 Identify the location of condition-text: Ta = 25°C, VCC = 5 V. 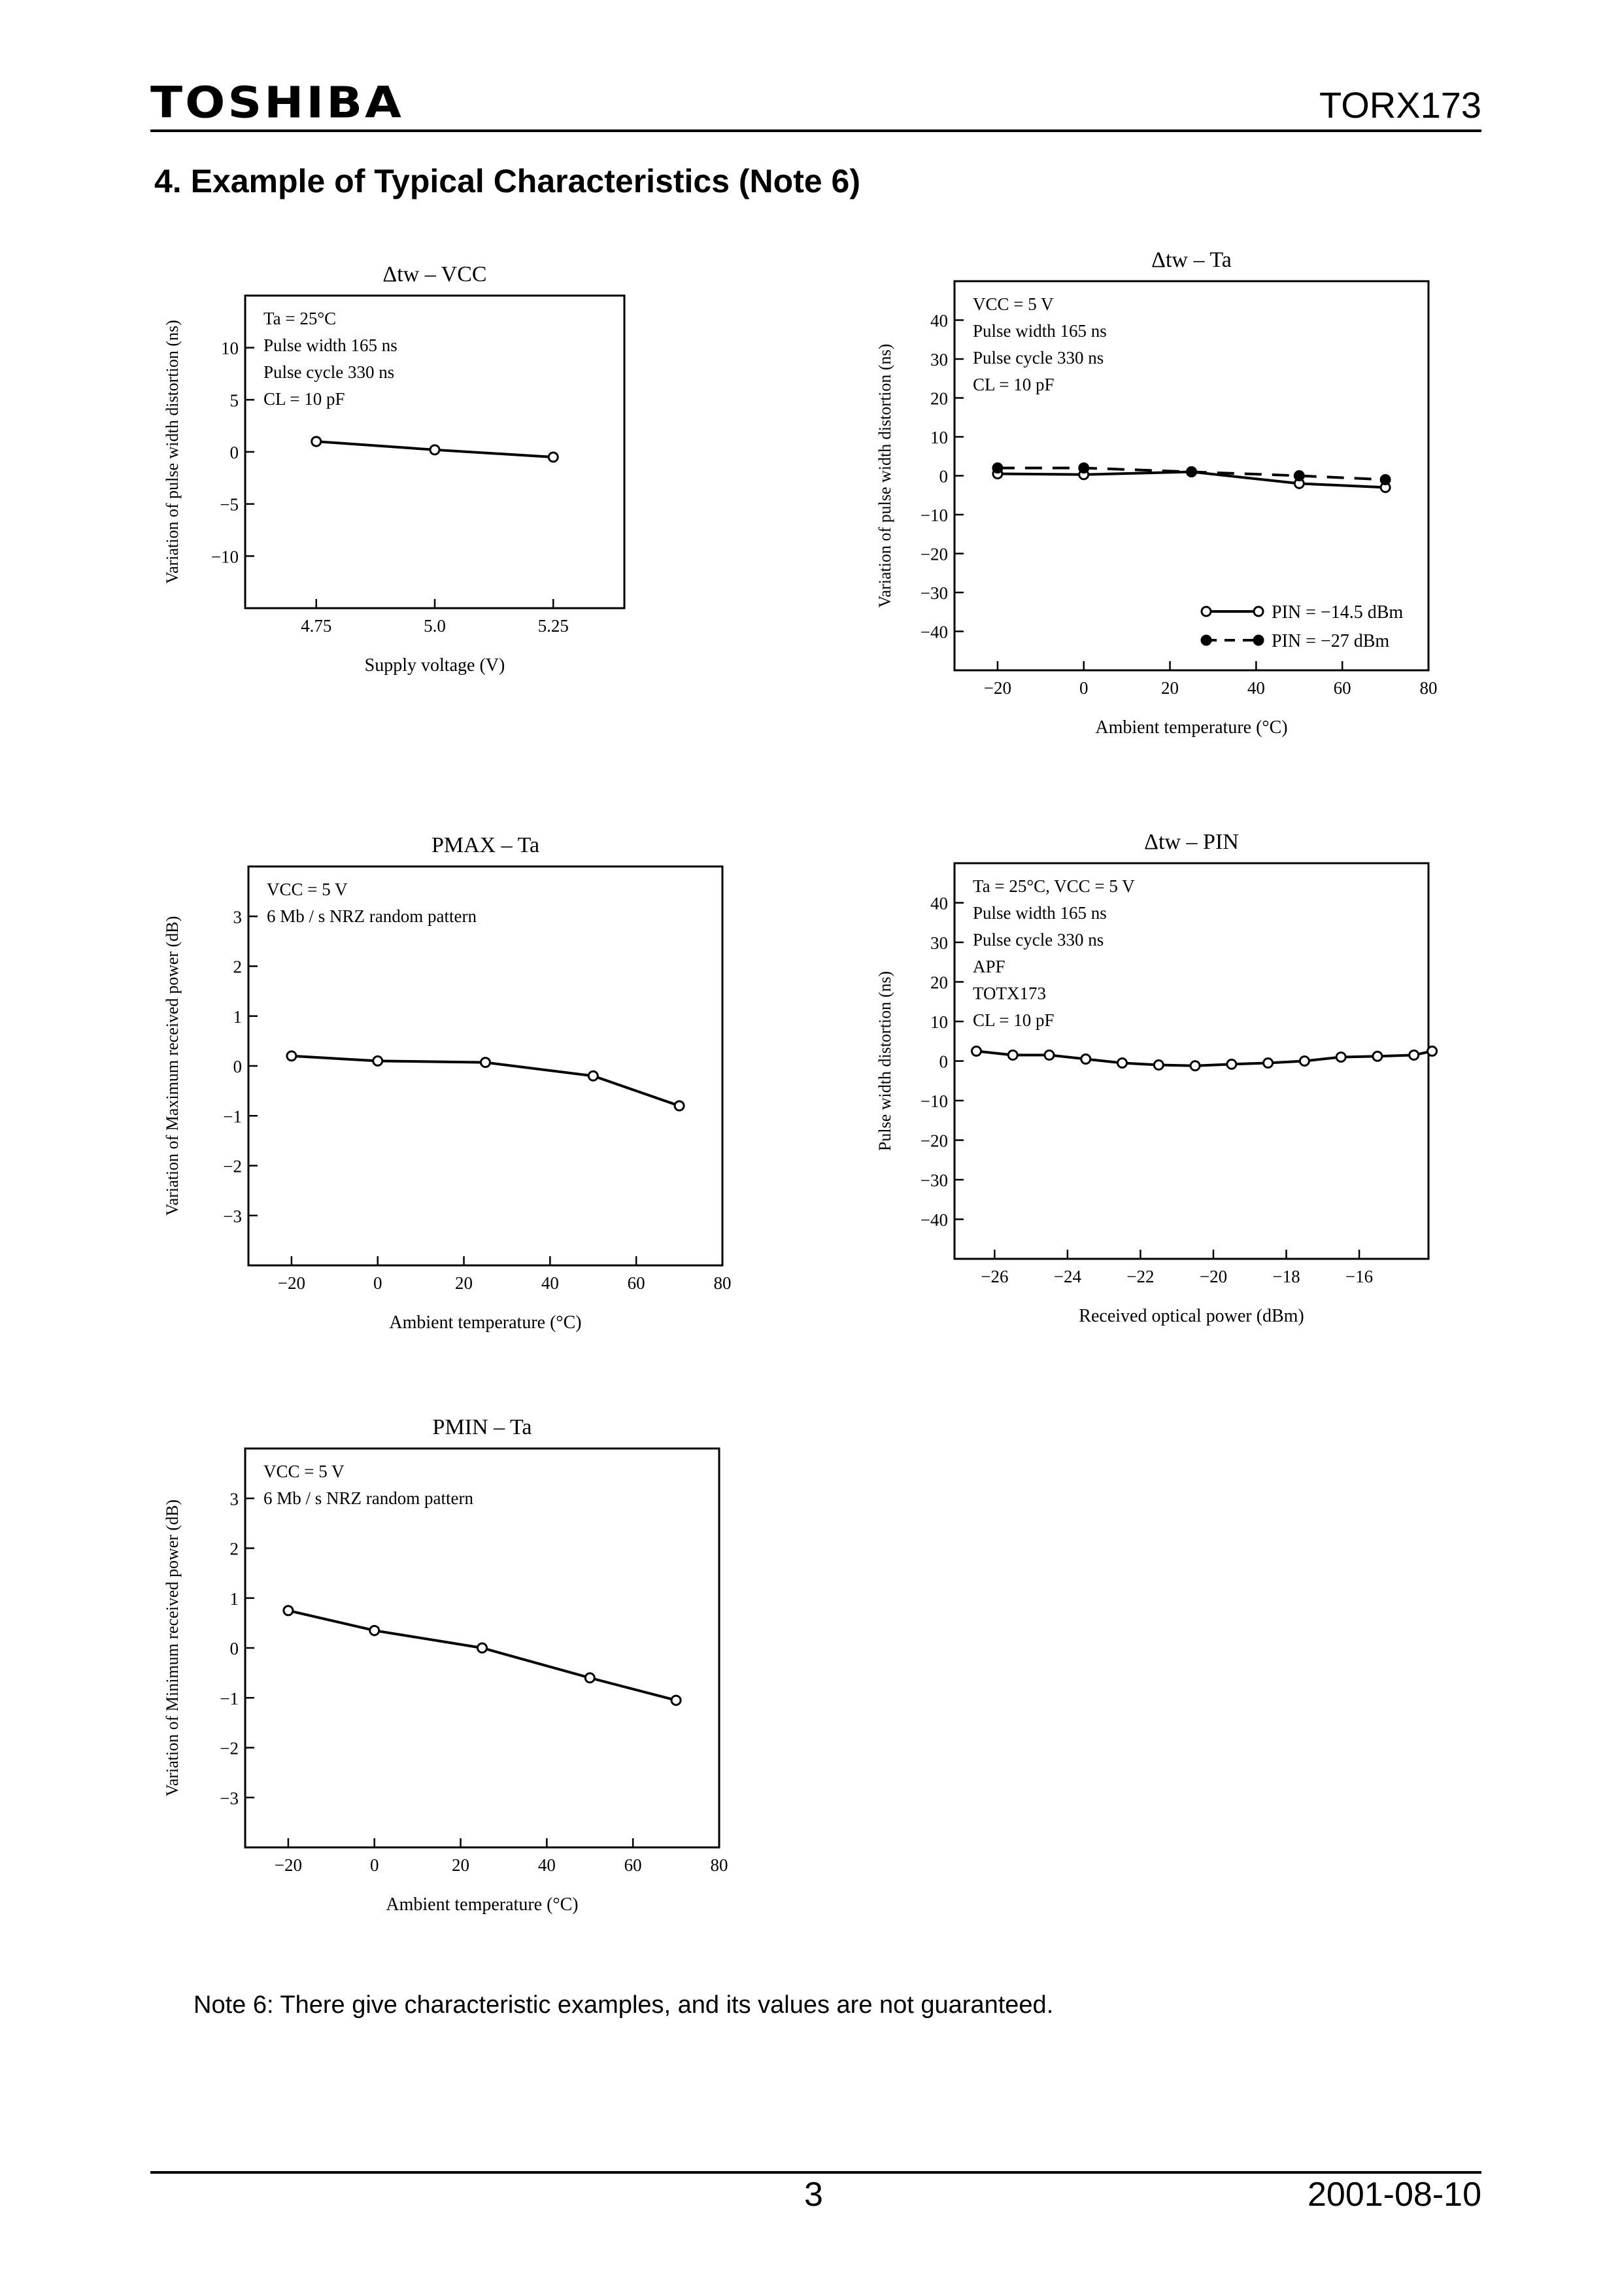
(1054, 886).